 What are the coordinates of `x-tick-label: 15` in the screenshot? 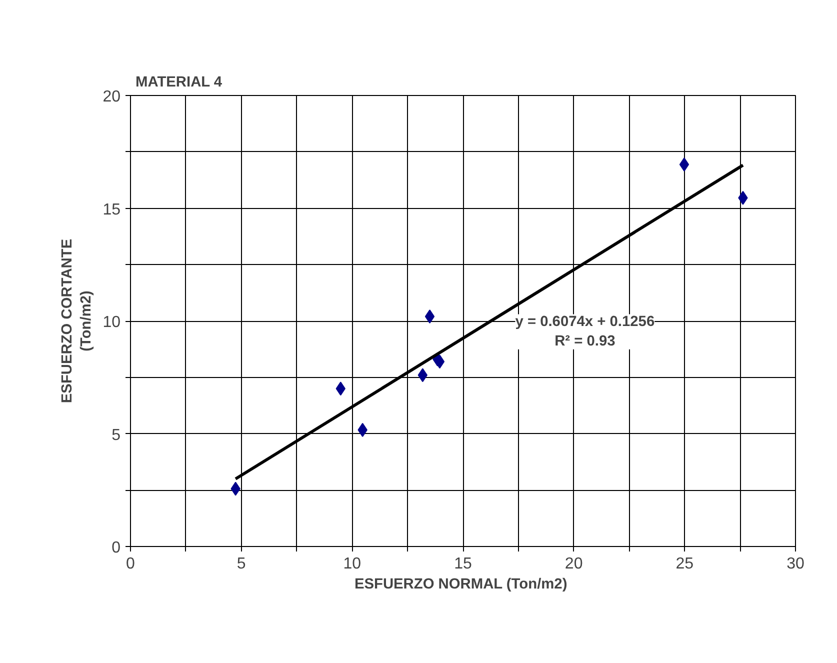 It's located at (463, 564).